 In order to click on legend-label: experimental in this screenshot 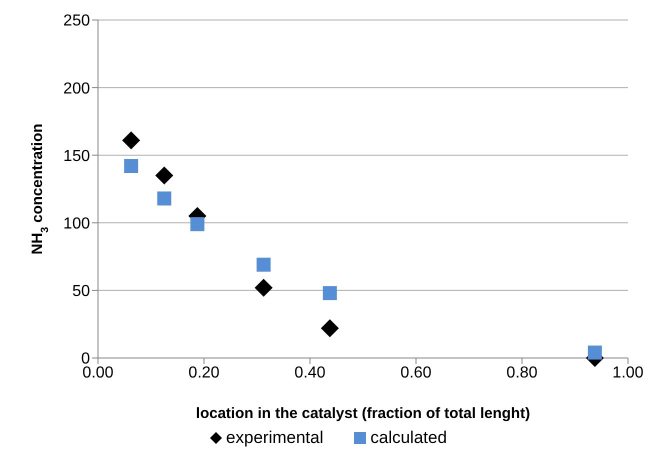, I will do `click(274, 438)`.